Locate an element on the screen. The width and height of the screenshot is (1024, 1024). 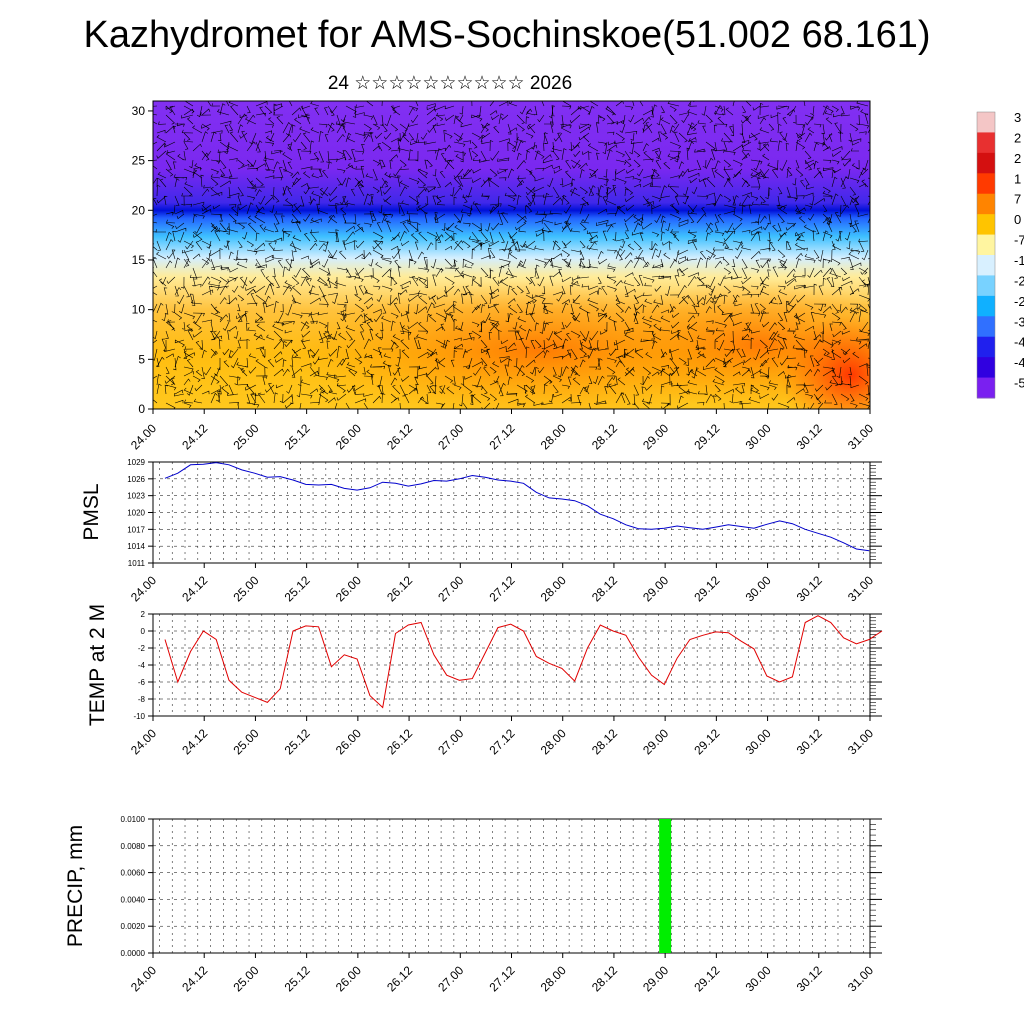
x-tick-label: 24.12 is located at coordinates (194, 741).